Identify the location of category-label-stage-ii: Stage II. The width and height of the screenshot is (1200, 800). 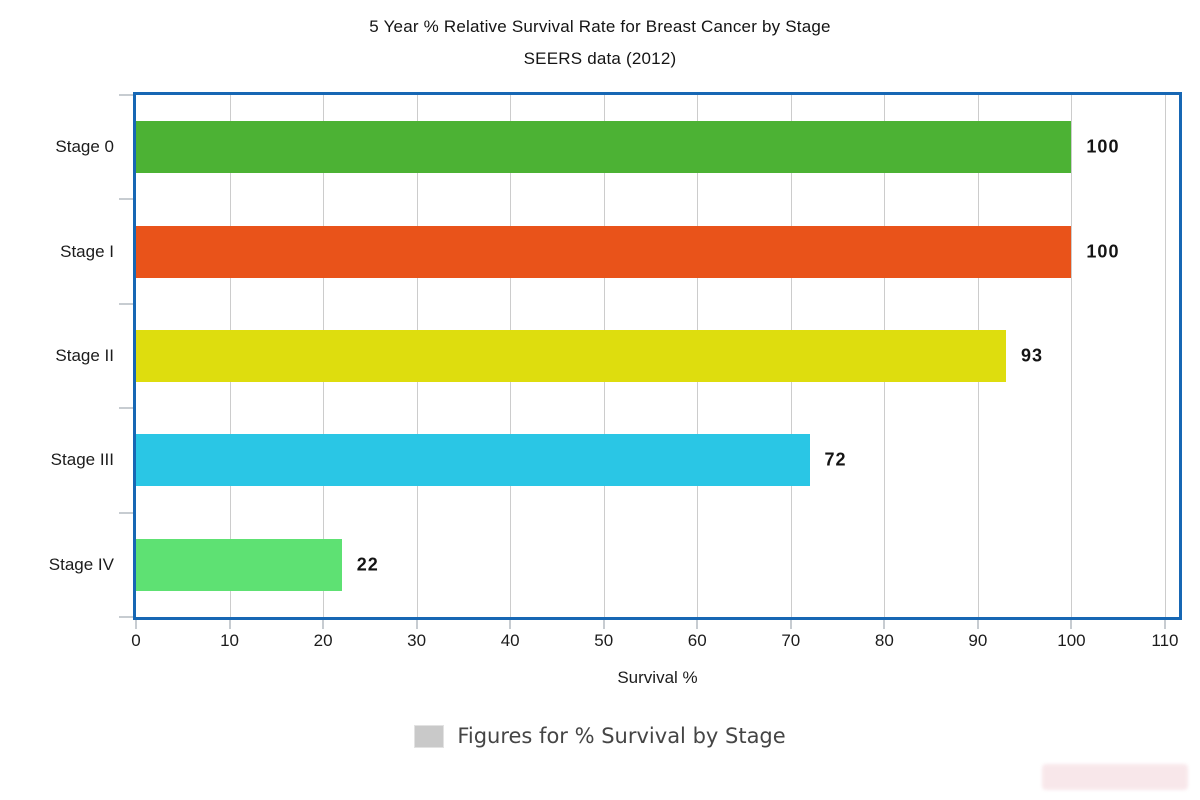
(84, 355).